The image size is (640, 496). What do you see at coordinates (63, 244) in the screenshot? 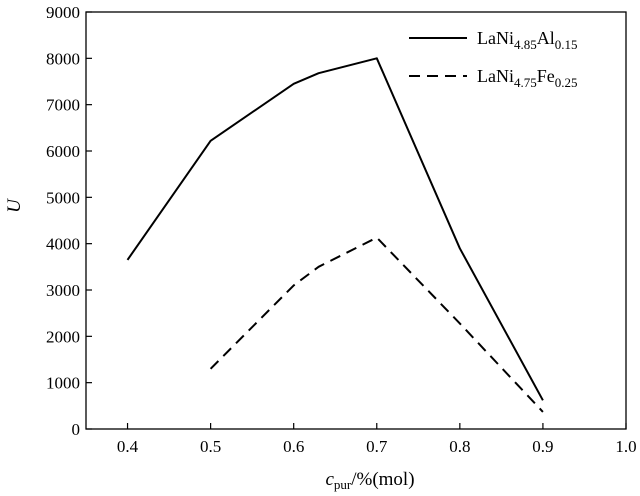
I see `y-tick-label: 4000` at bounding box center [63, 244].